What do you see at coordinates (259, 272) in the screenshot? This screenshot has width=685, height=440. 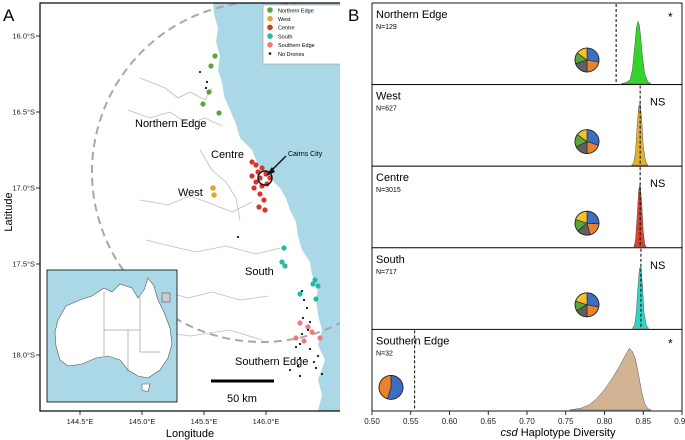 I see `label-south: South` at bounding box center [259, 272].